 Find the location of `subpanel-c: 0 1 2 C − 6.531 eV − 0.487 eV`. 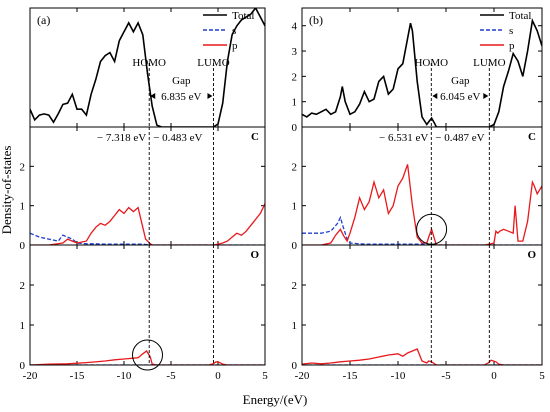

subpanel-c: 0 1 2 C − 6.531 eV − 0.487 eV is located at coordinates (417, 189).